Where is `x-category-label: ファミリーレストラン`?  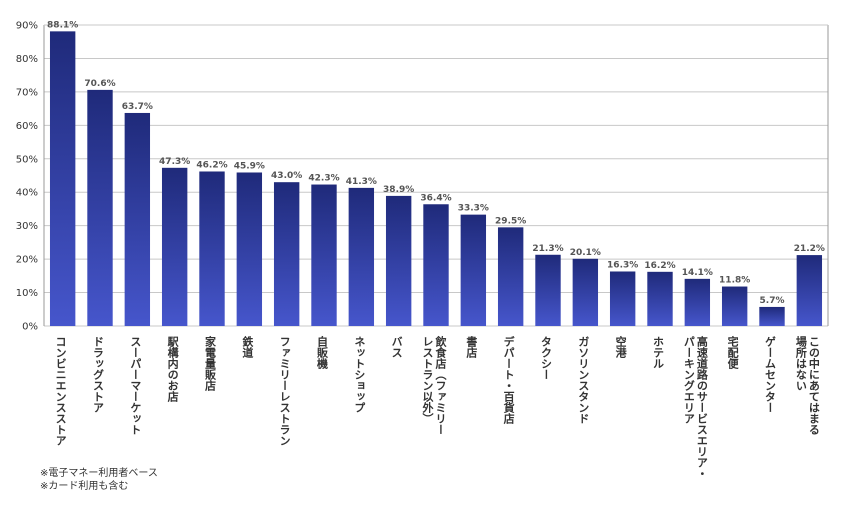 x-category-label: ファミリーレストラン is located at coordinates (284, 391).